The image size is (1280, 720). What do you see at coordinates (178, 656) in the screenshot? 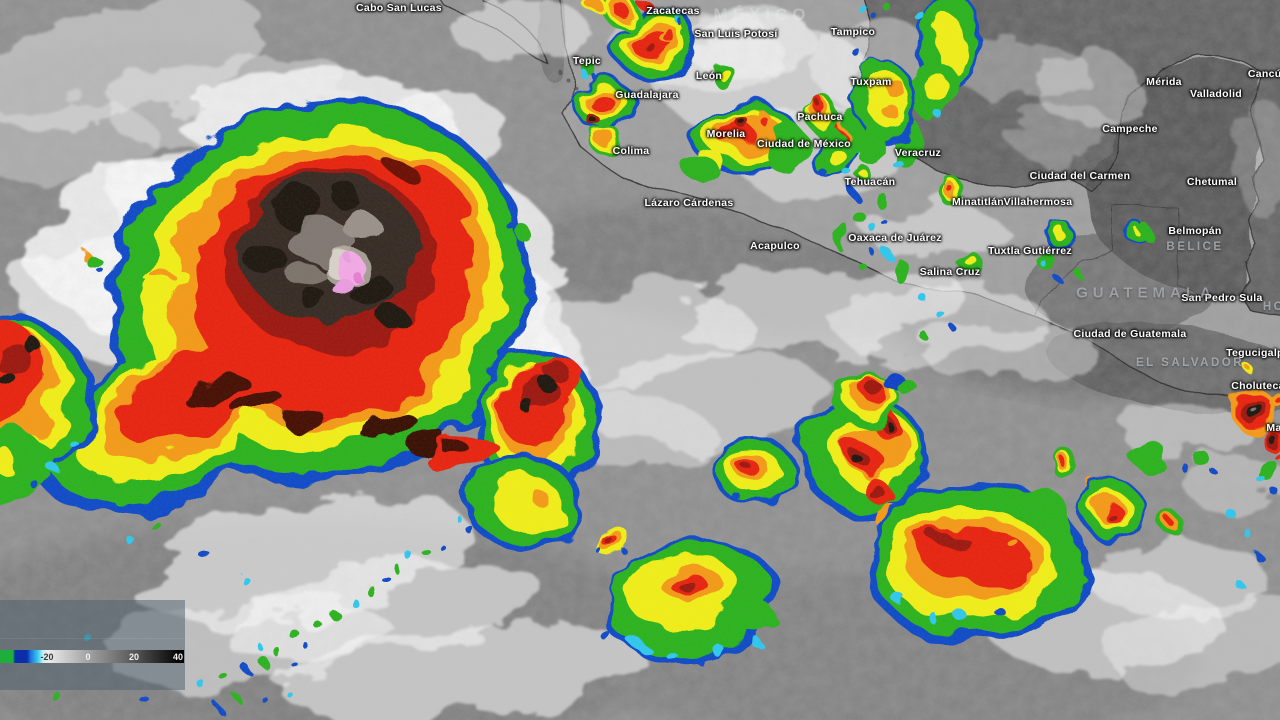
I see `scale-tick-label: 40` at bounding box center [178, 656].